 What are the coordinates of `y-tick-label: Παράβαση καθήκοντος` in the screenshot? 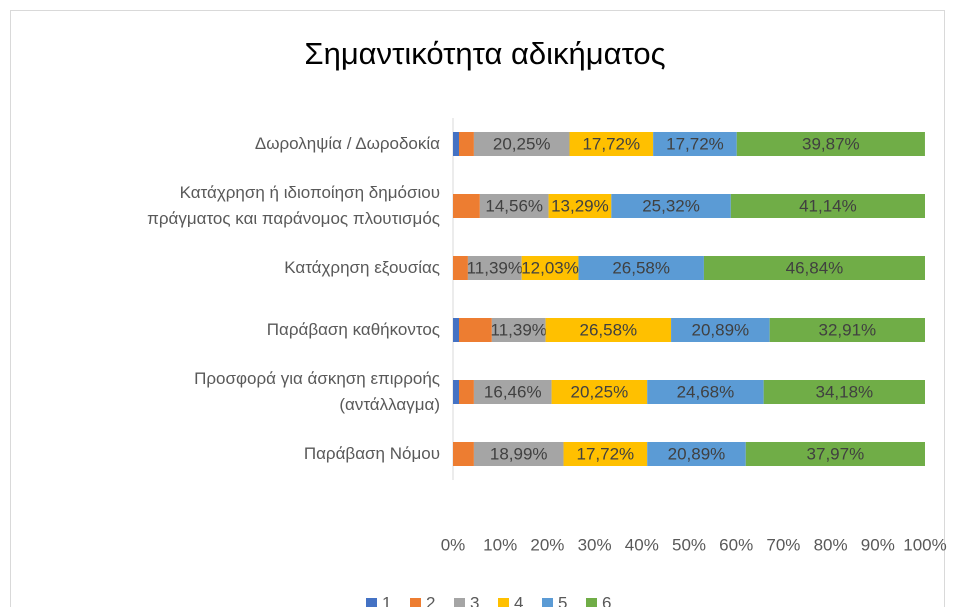 It's located at (353, 329).